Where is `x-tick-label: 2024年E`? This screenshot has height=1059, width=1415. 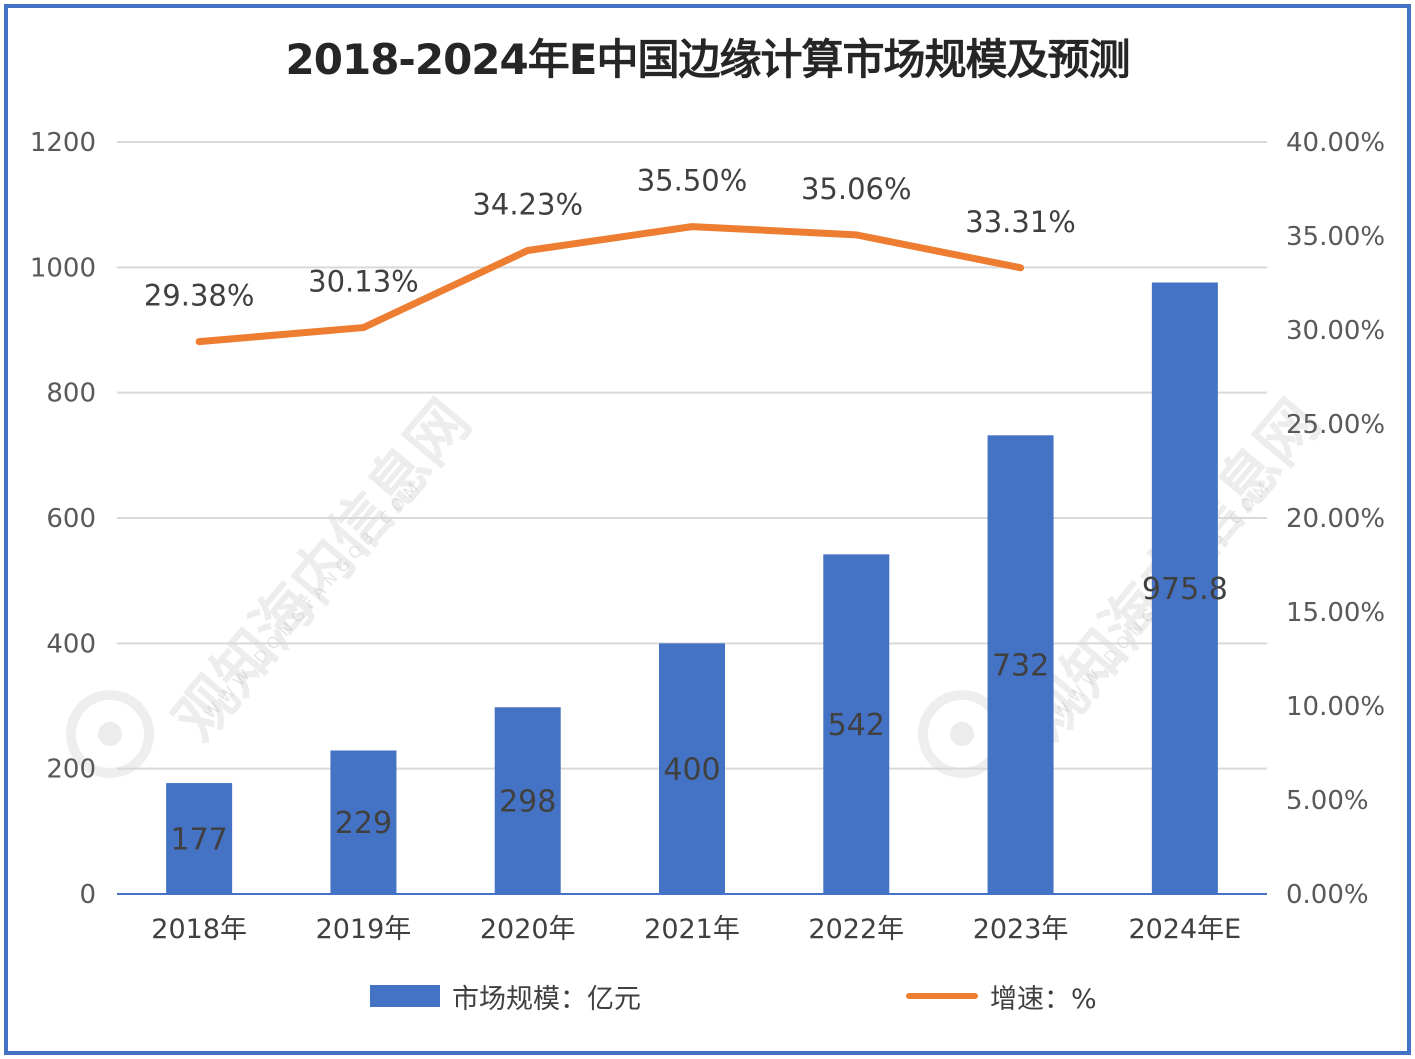 x-tick-label: 2024年E is located at coordinates (1184, 929).